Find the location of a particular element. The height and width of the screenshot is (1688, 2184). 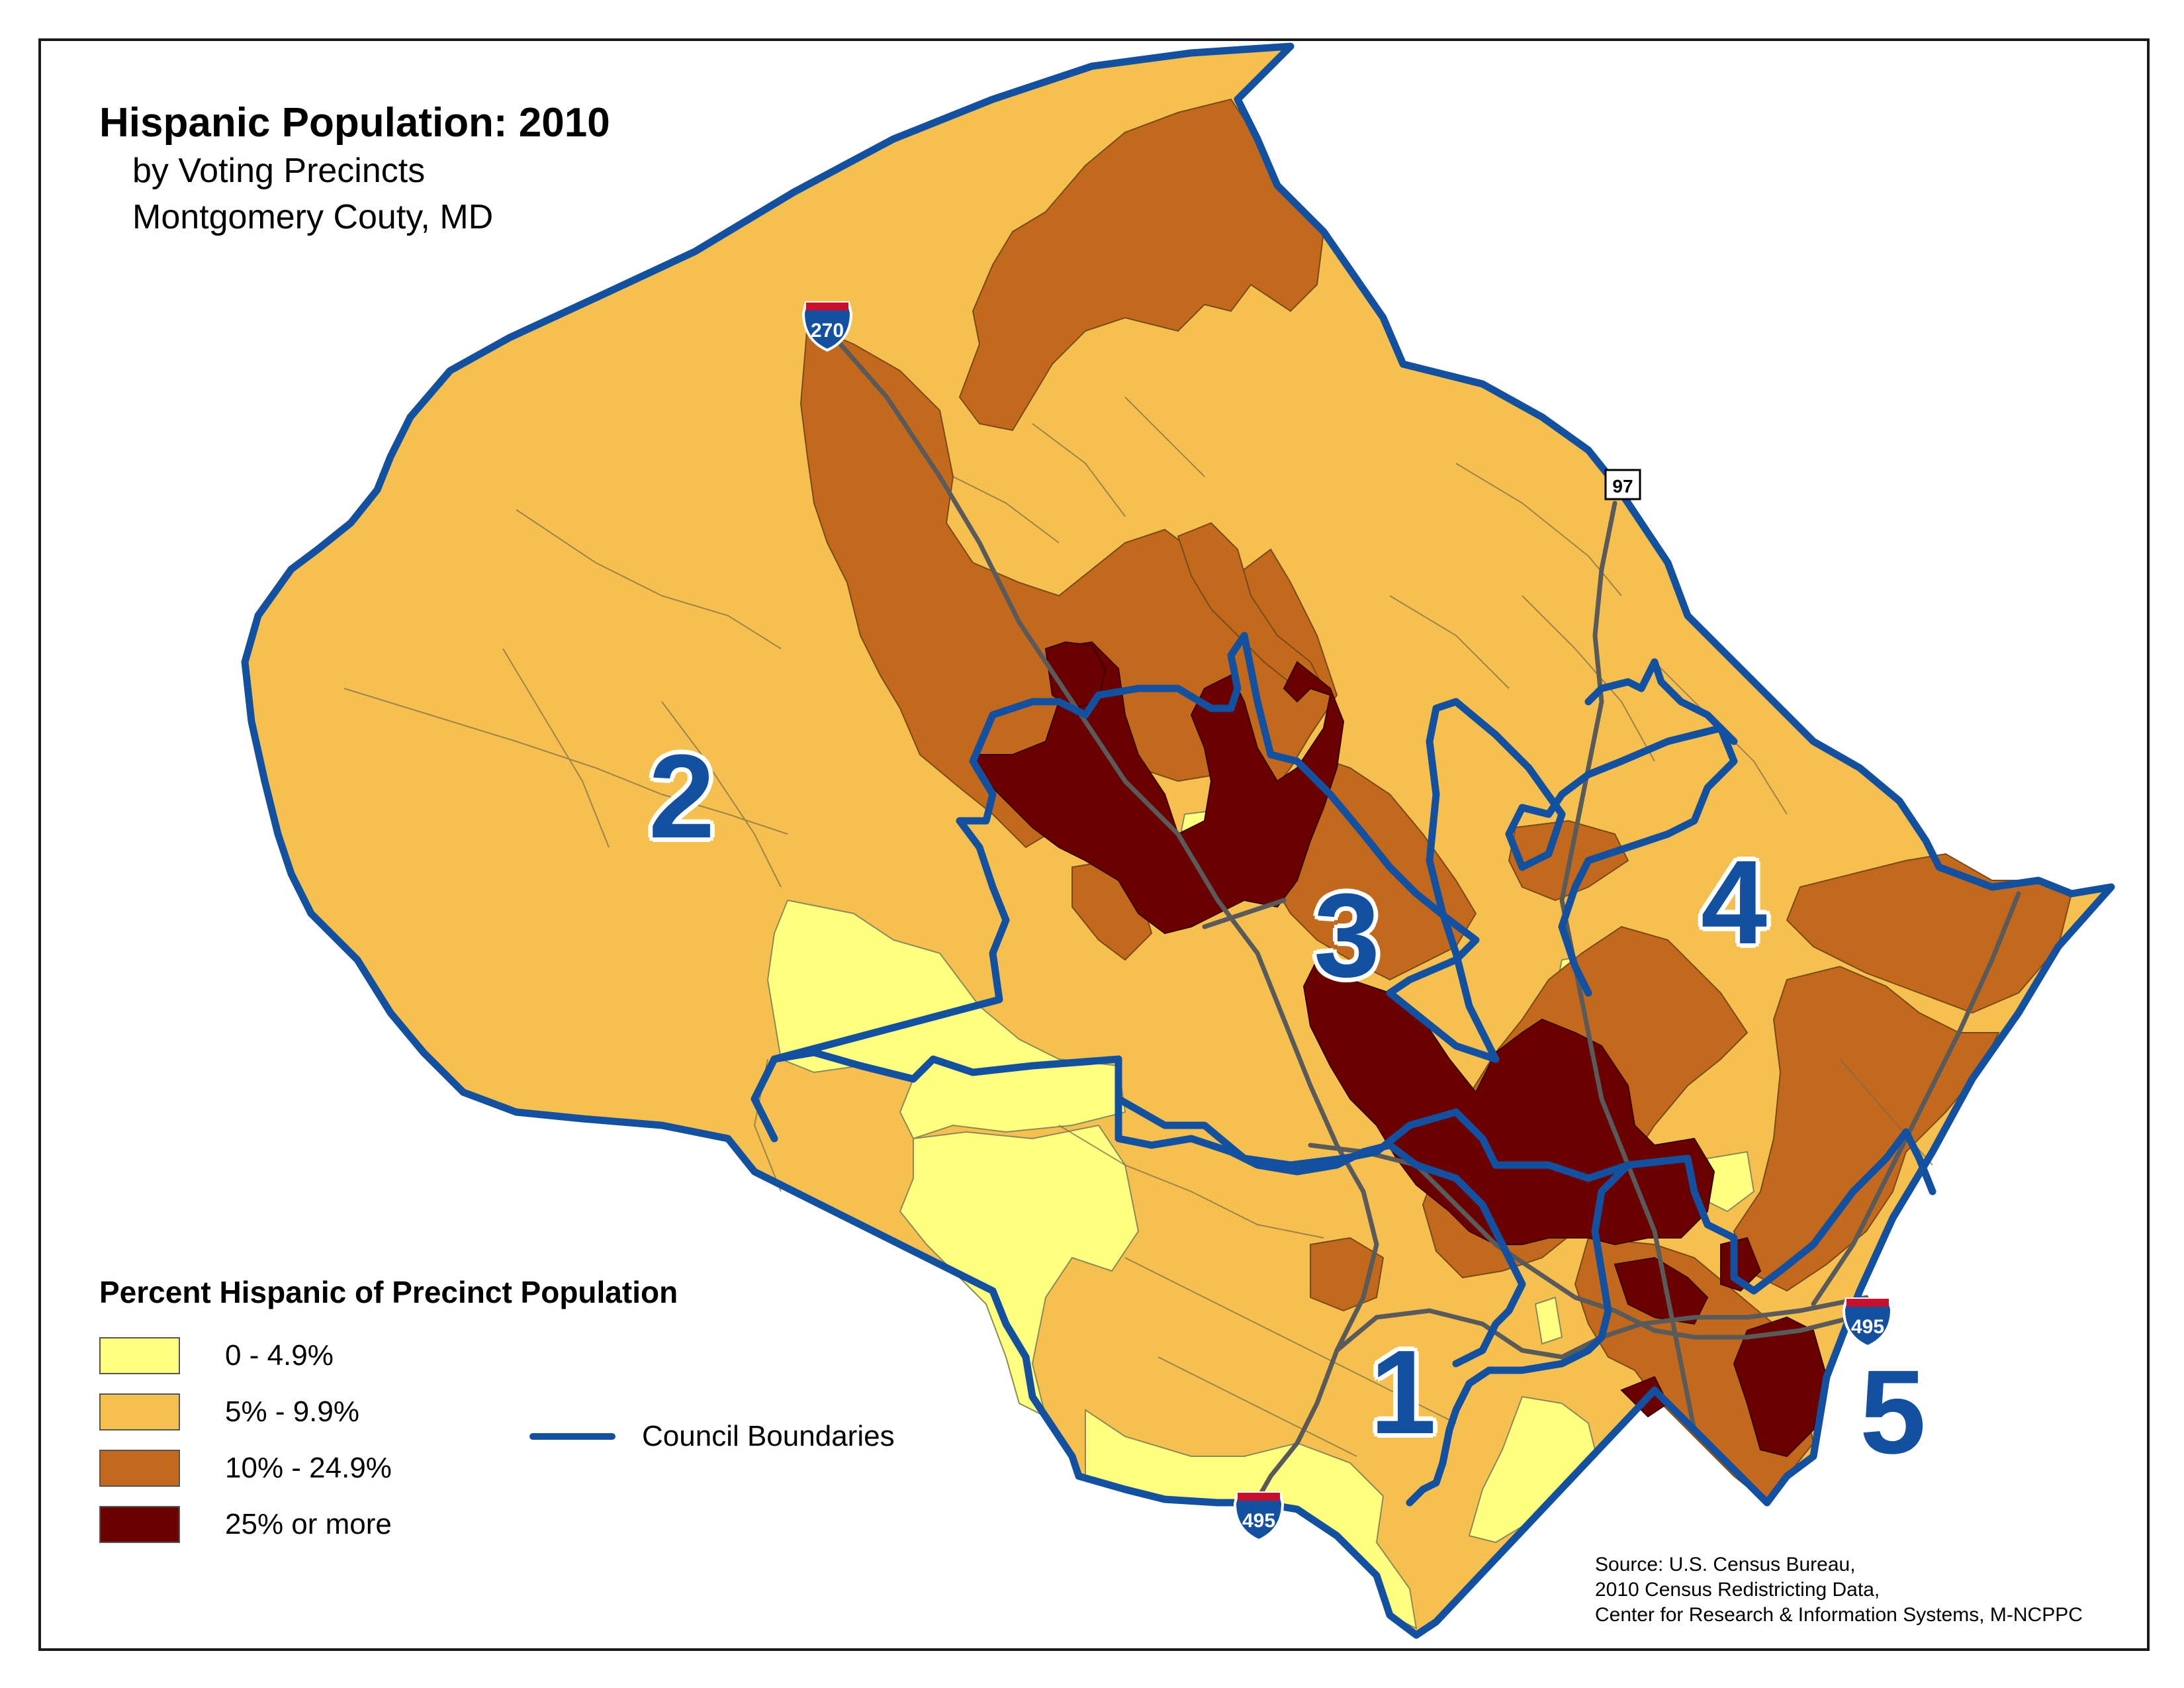

shield-i495-east: 495 is located at coordinates (1868, 1322).